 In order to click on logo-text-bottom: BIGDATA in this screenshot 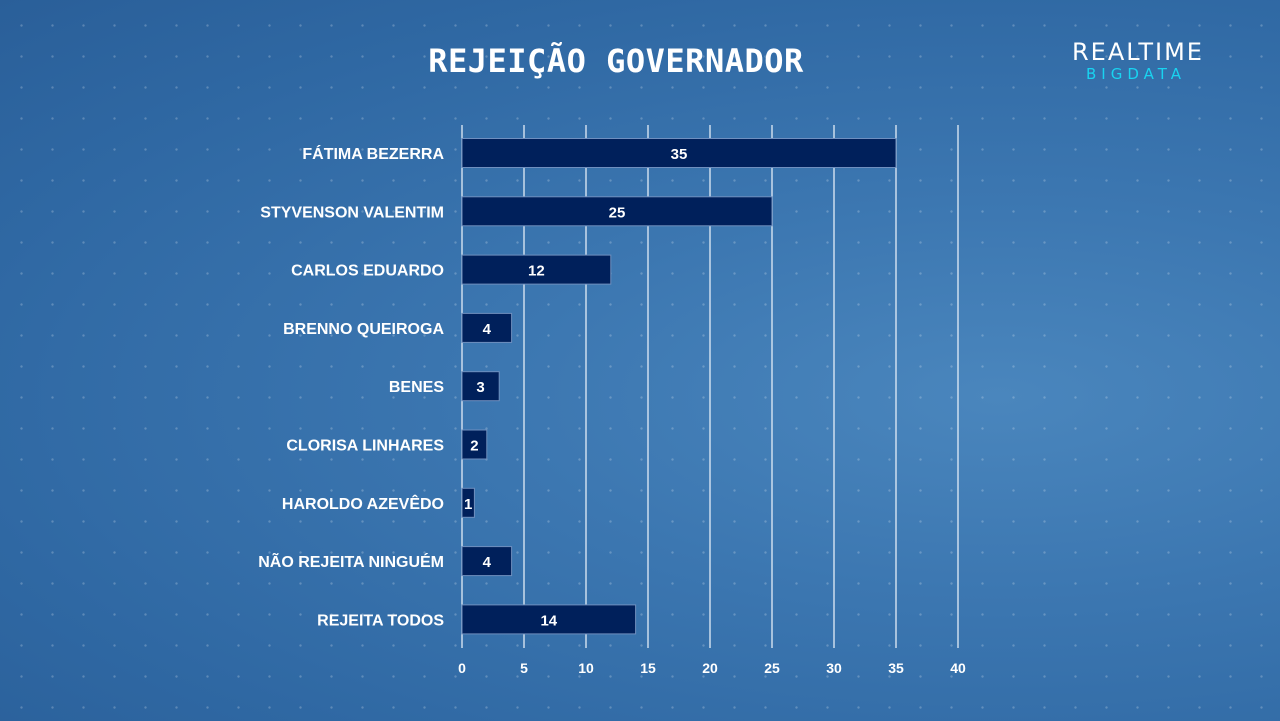, I will do `click(1136, 74)`.